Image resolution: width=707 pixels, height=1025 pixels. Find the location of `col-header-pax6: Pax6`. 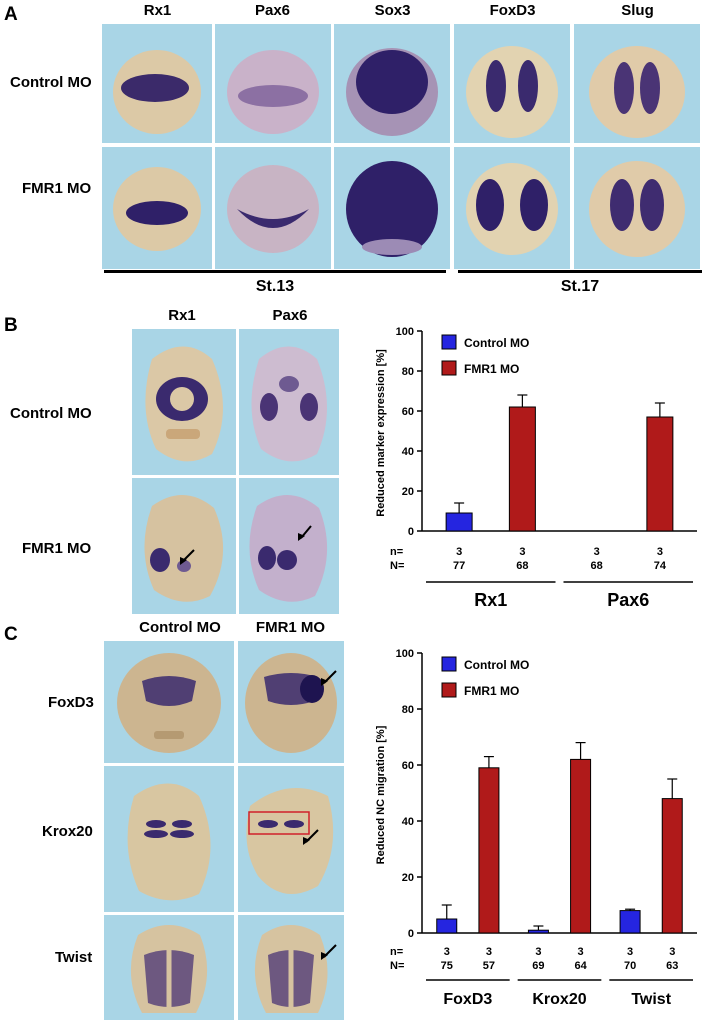

col-header-pax6: Pax6 is located at coordinates (272, 10).